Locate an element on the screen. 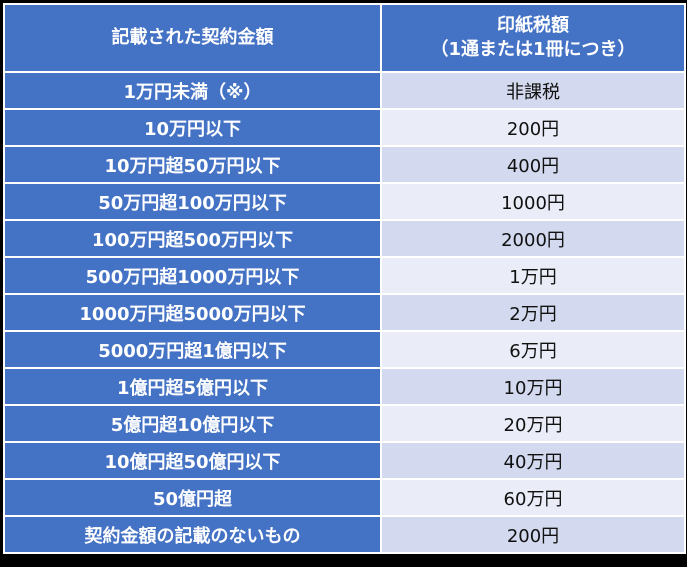 The width and height of the screenshot is (687, 567). stamp-tax-cell: 400円 is located at coordinates (533, 164).